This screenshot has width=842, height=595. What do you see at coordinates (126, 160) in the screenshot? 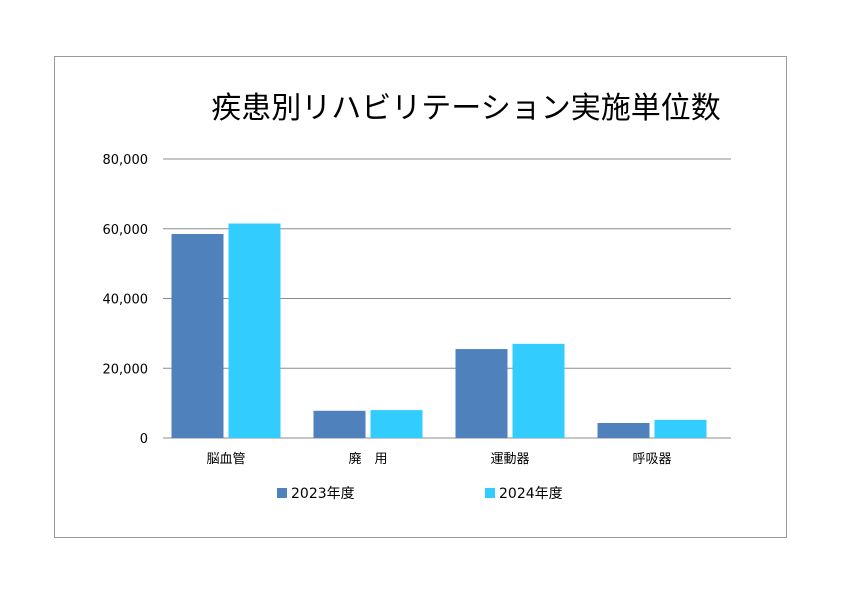
I see `y-tick-label: 80,000` at bounding box center [126, 160].